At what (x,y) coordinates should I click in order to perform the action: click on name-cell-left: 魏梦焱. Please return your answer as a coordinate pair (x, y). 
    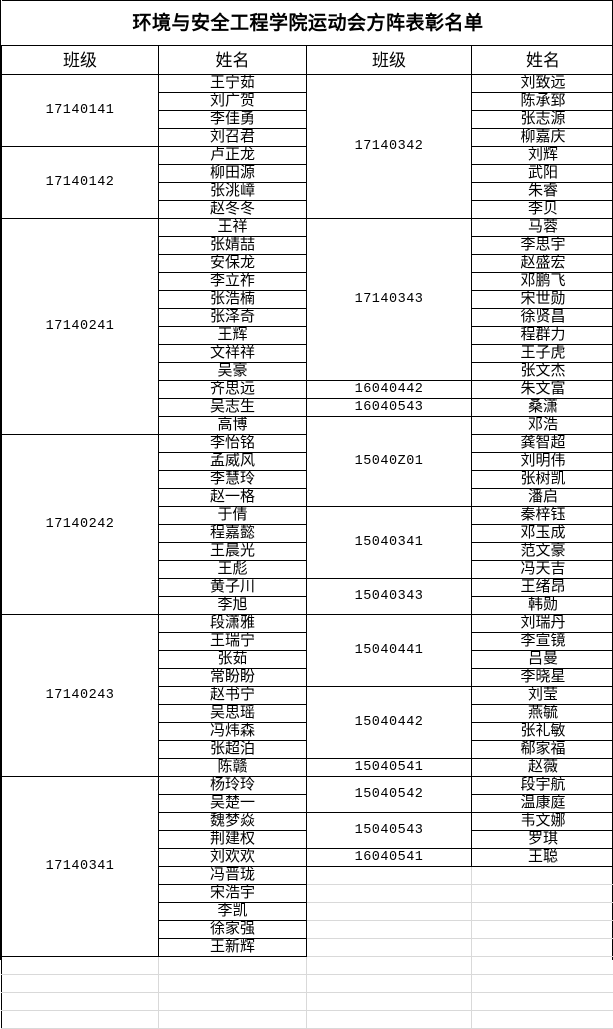
    Looking at the image, I should click on (233, 822).